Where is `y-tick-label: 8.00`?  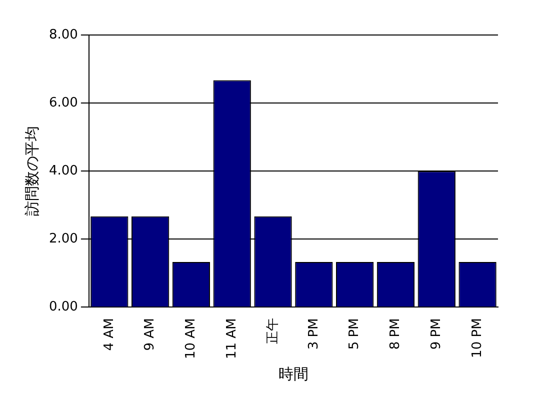
y-tick-label: 8.00 is located at coordinates (63, 34).